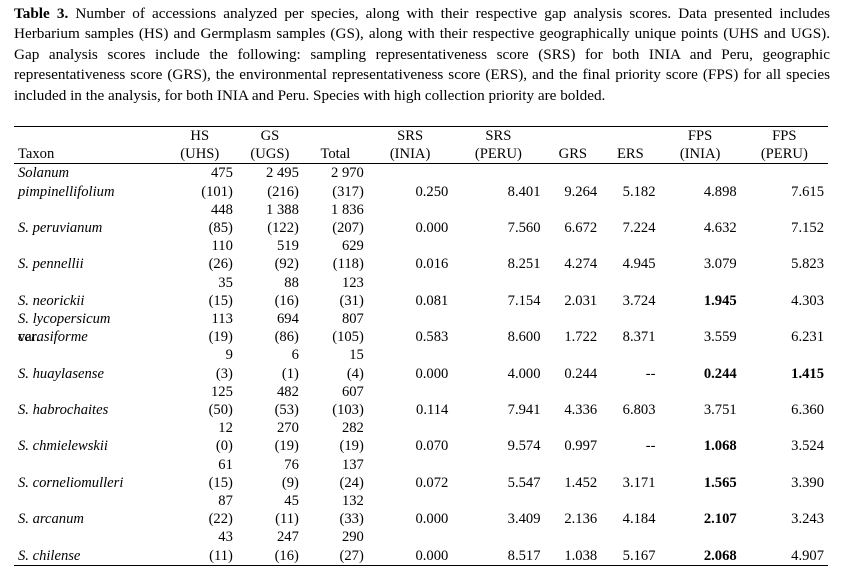  Describe the element at coordinates (335, 145) in the screenshot. I see `header-total: Total` at that location.